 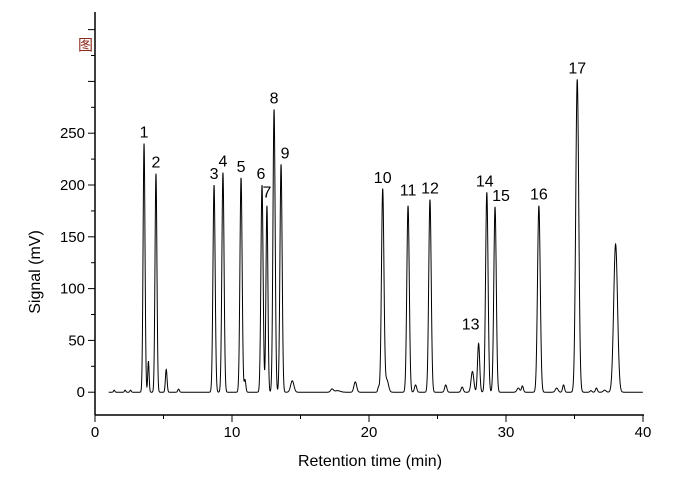 What do you see at coordinates (261, 174) in the screenshot?
I see `peak-label-6: 6` at bounding box center [261, 174].